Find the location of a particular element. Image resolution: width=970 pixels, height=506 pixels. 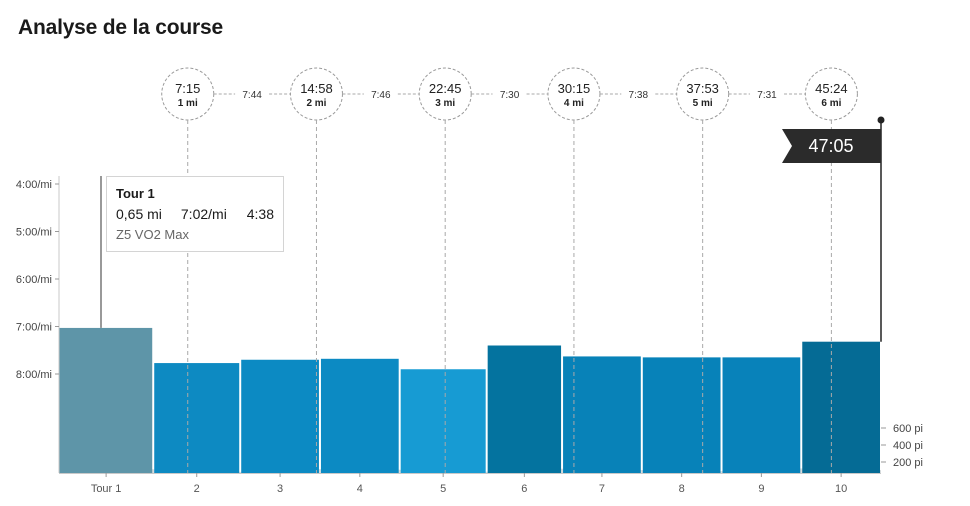

pace-tick-label: 8:00/mi is located at coordinates (34, 375).